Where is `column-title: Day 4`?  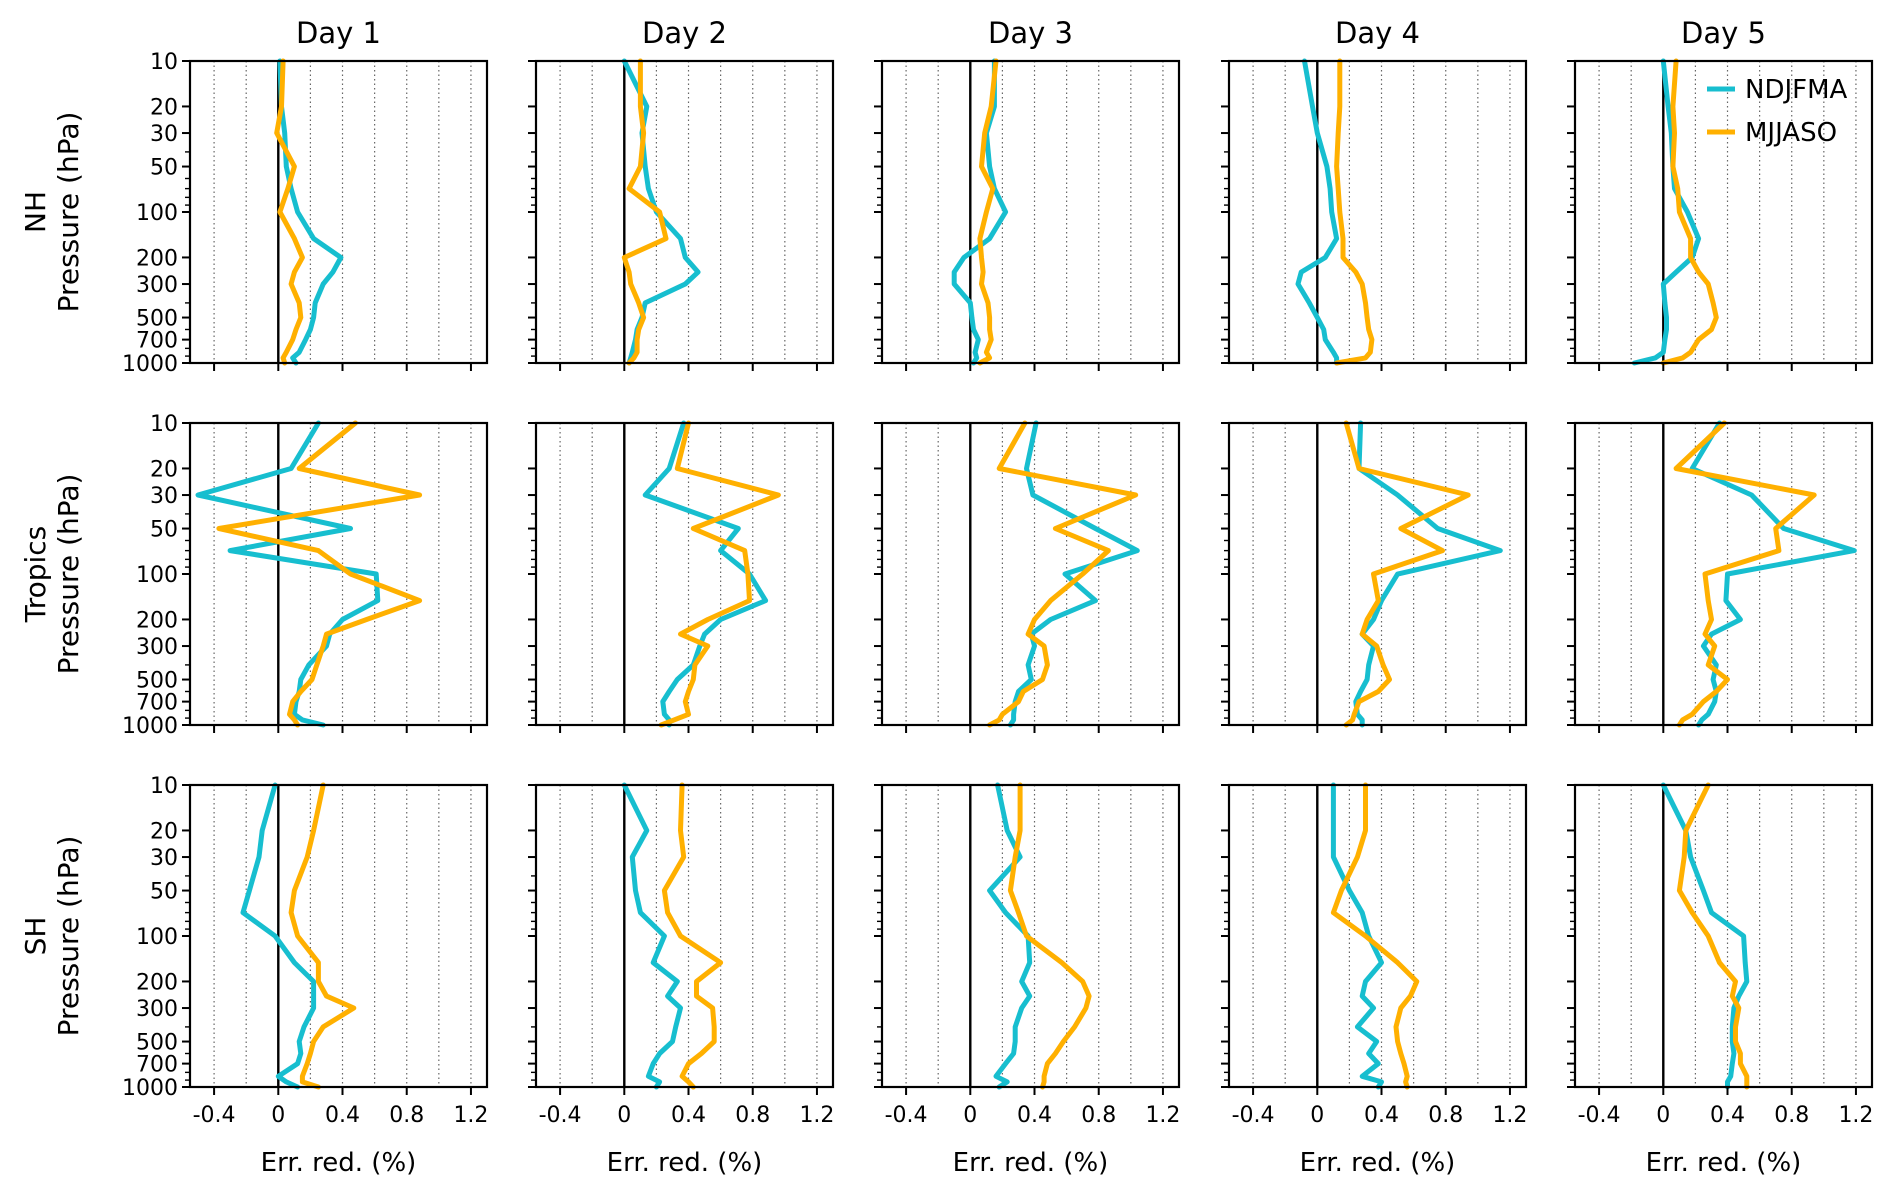
column-title: Day 4 is located at coordinates (1377, 33).